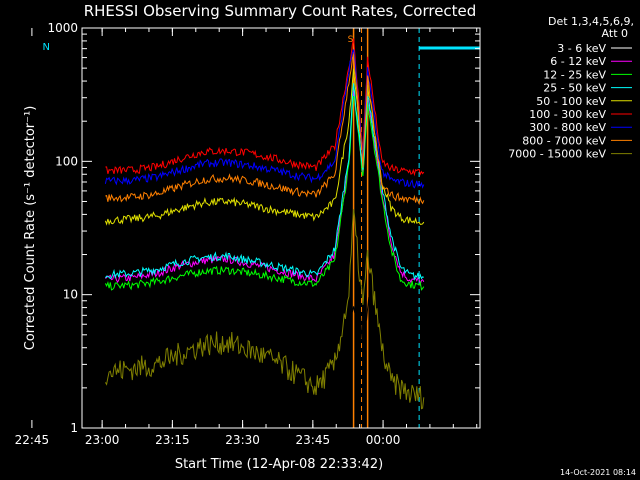 The height and width of the screenshot is (480, 640). I want to click on legend-label: 800 - 7000 keV, so click(564, 140).